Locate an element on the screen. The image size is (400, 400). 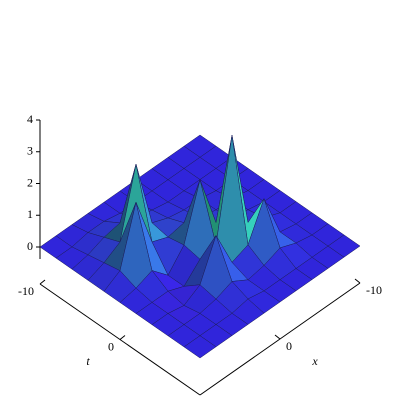
x-tick-label: 0 is located at coordinates (289, 346).